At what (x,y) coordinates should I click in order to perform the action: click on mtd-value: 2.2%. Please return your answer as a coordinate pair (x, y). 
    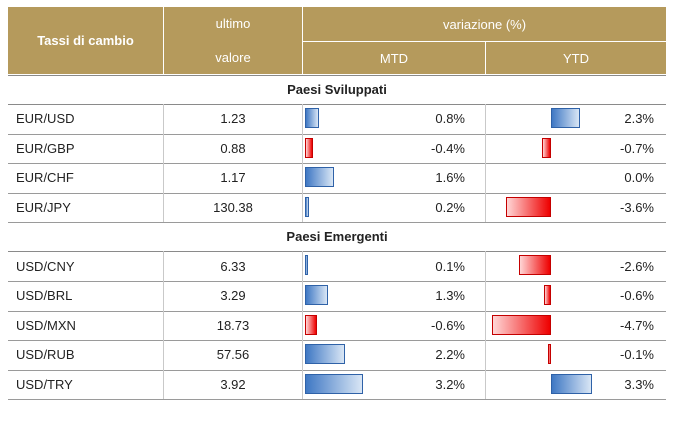
    Looking at the image, I should click on (450, 355).